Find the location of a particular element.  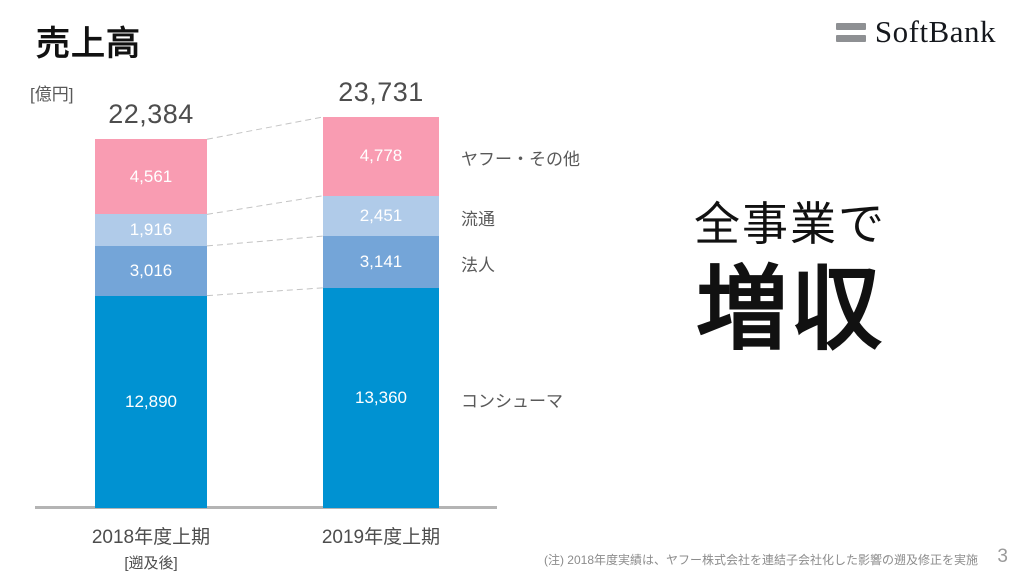

segment-value-label: 4,778 is located at coordinates (381, 156).